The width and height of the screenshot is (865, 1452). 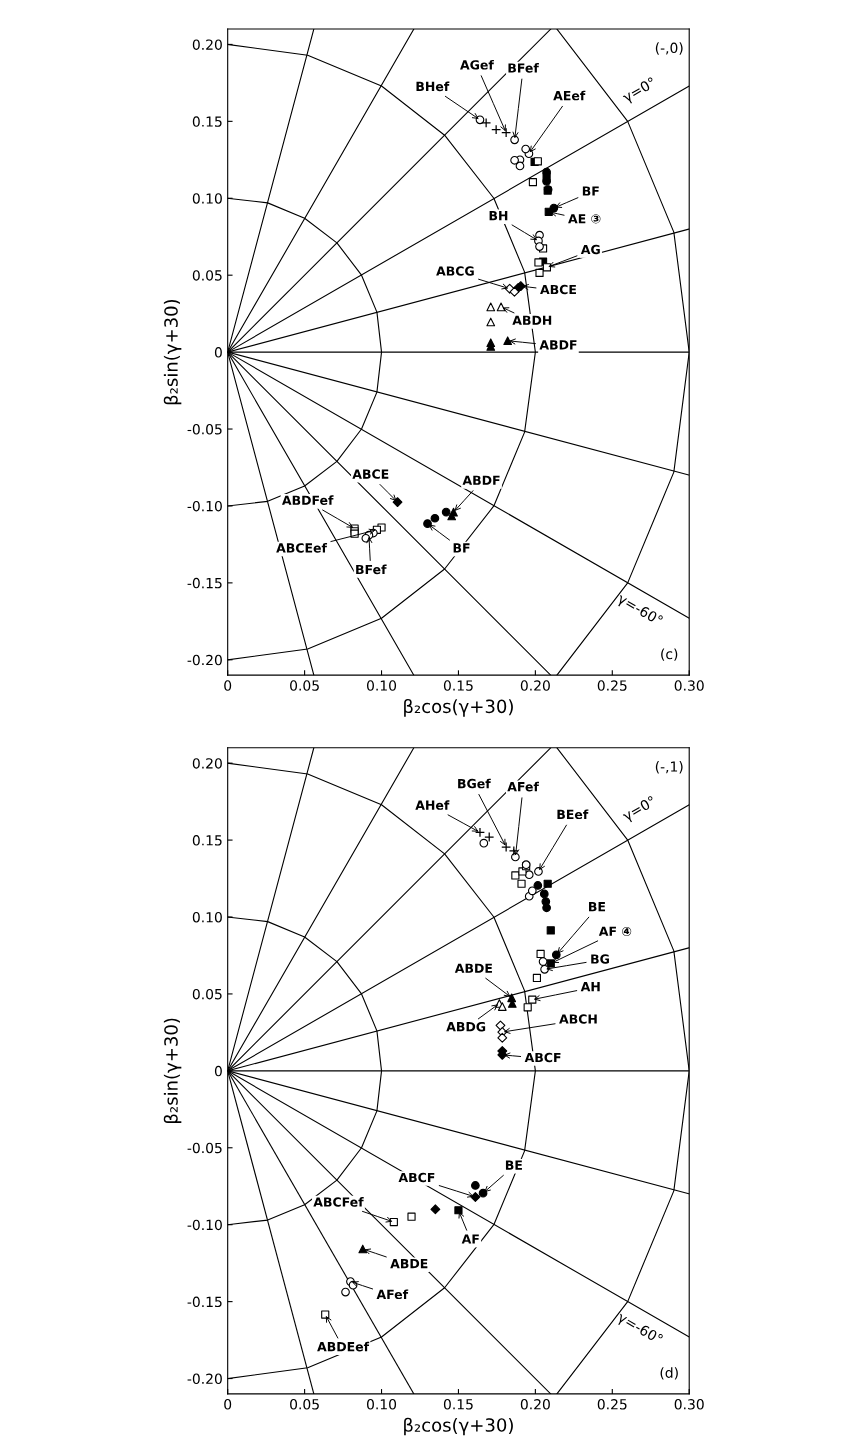 What do you see at coordinates (338, 1202) in the screenshot?
I see `annotation: ABCFef` at bounding box center [338, 1202].